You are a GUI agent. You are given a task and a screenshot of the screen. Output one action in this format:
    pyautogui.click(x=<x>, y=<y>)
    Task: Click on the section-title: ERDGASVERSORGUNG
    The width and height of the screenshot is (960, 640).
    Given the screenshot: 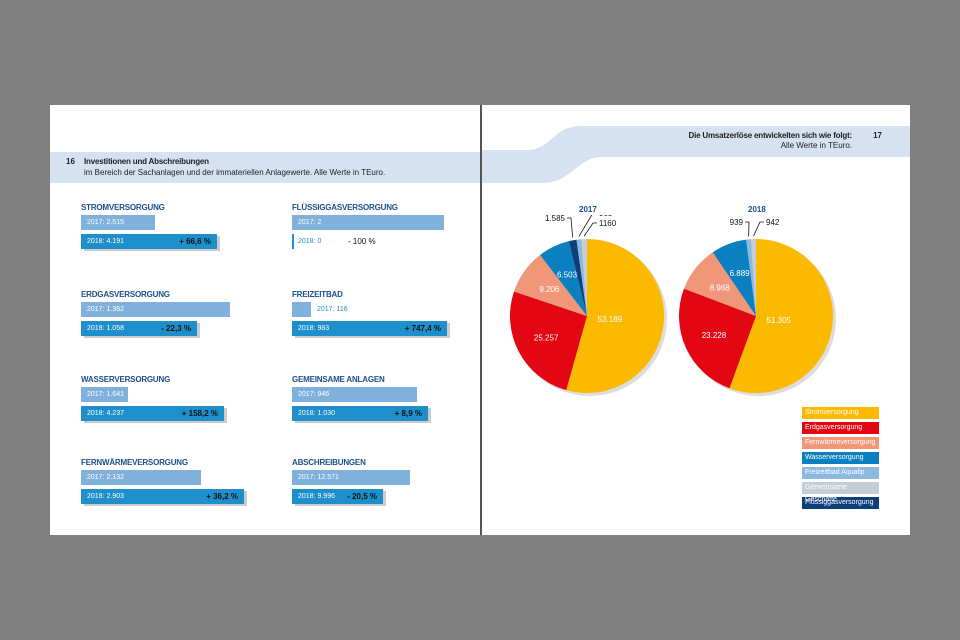 What is the action you would take?
    pyautogui.click(x=125, y=294)
    